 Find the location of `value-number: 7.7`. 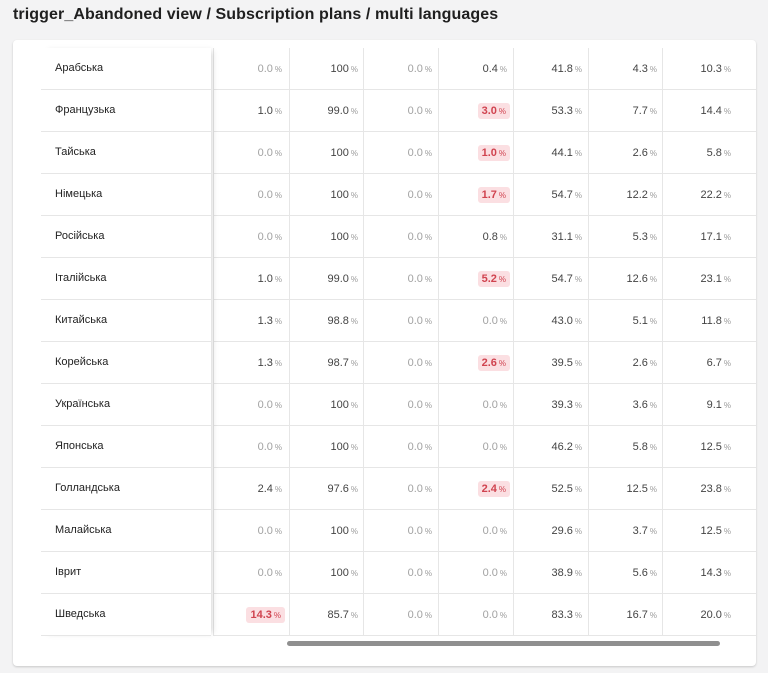

value-number: 7.7 is located at coordinates (640, 111).